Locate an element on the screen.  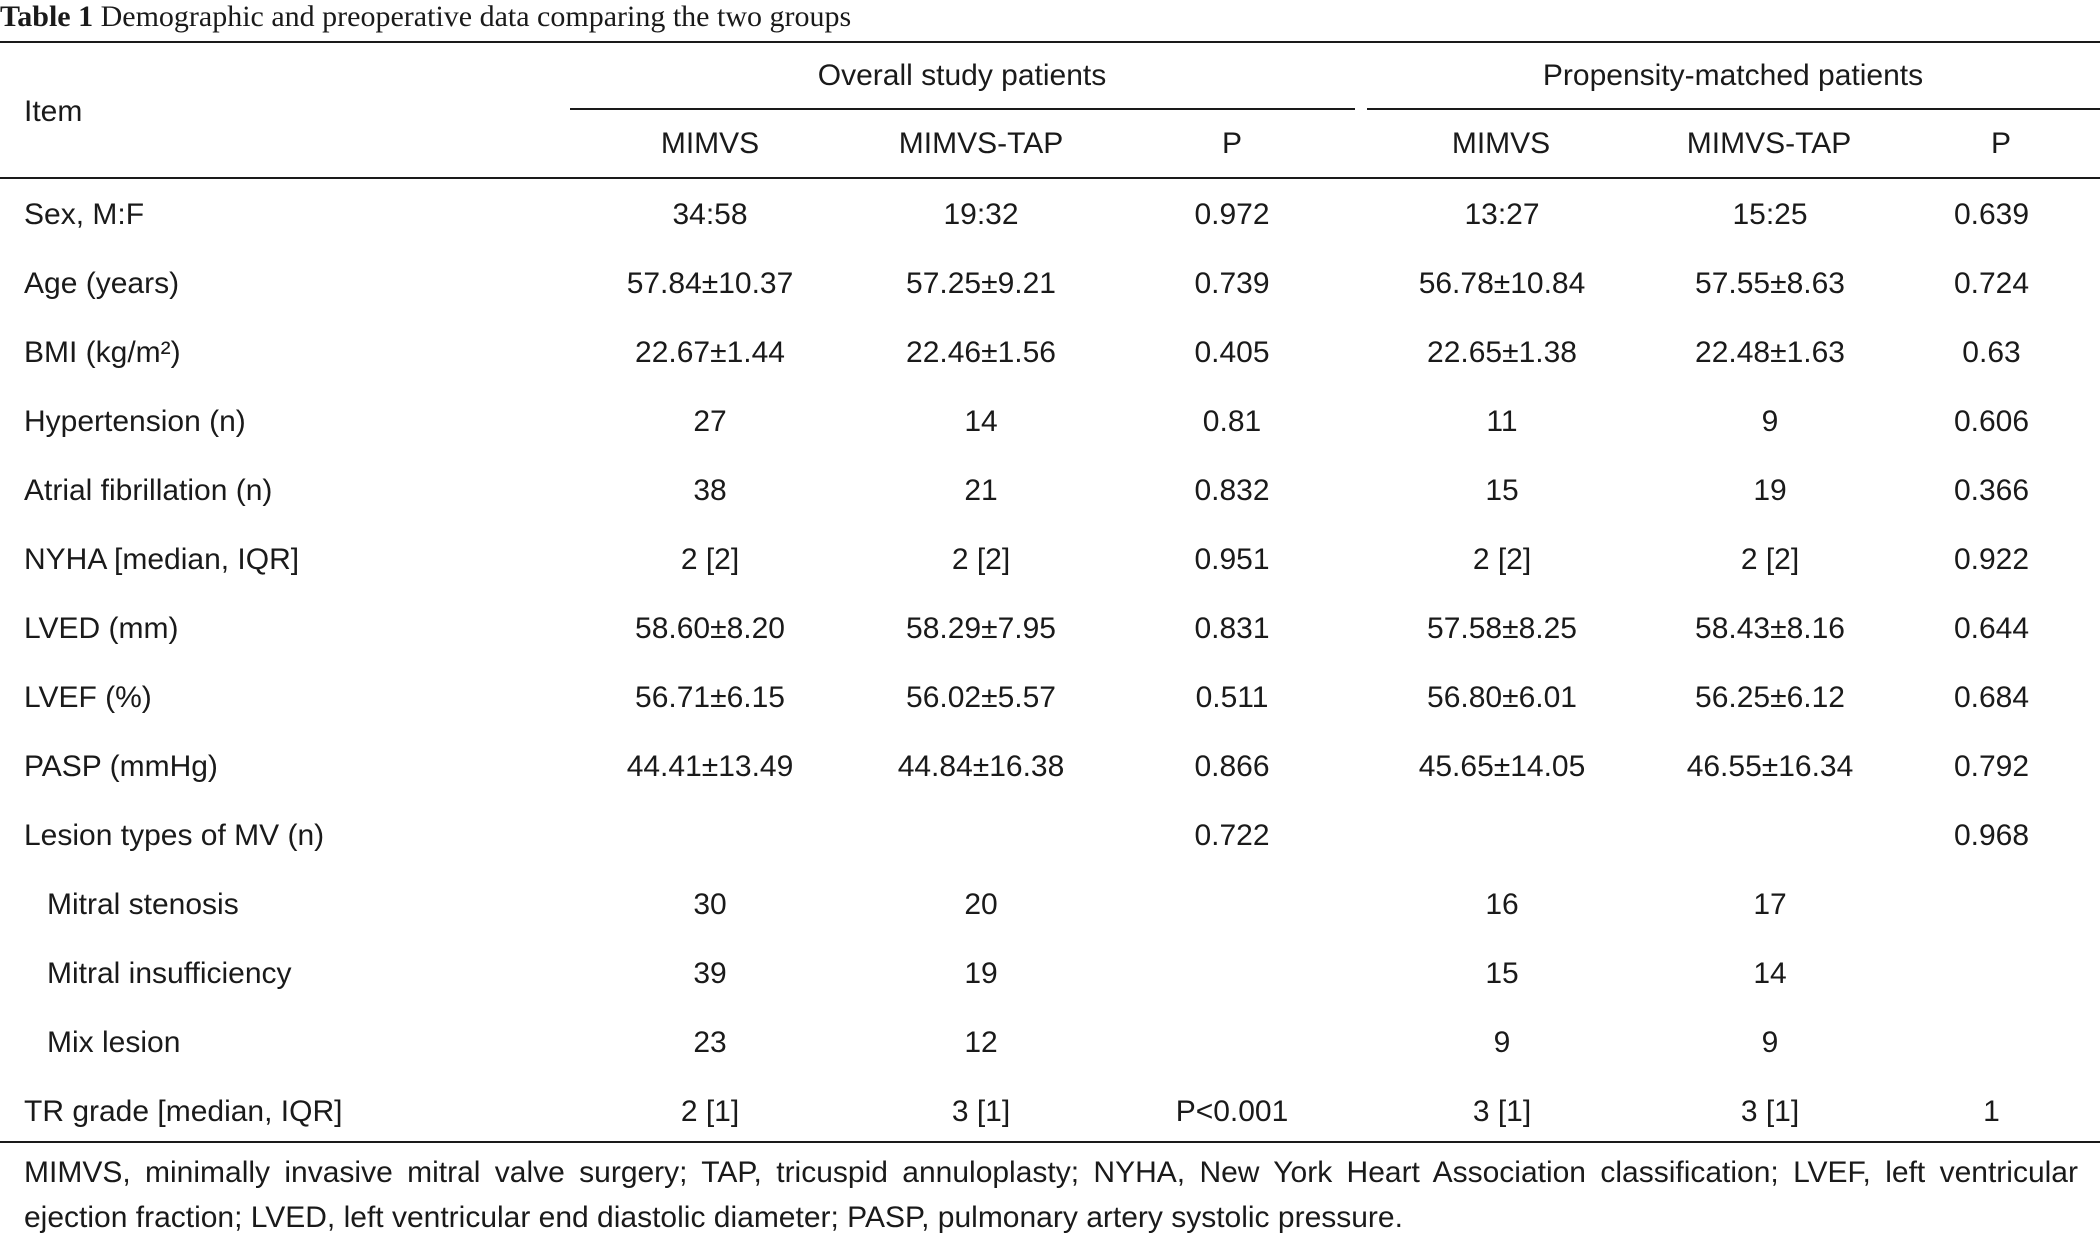
cell-matched-mimvs: 9 is located at coordinates (1502, 1042).